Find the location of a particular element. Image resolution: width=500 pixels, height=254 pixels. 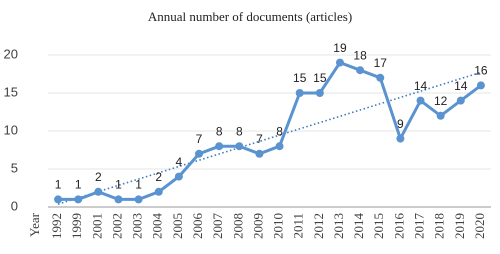

x-tick-label: 2006 is located at coordinates (197, 226).